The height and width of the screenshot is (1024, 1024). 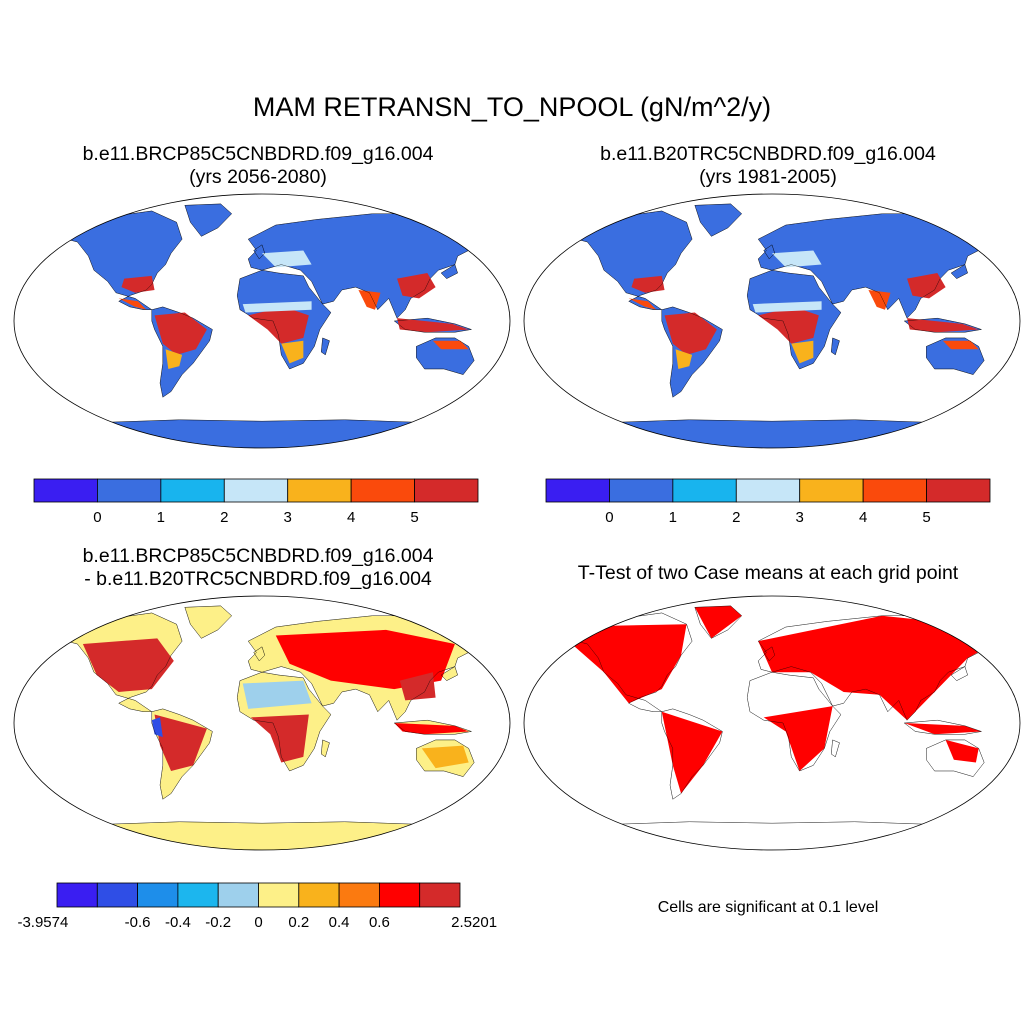 I want to click on sa-sig-patch, so click(x=692, y=752).